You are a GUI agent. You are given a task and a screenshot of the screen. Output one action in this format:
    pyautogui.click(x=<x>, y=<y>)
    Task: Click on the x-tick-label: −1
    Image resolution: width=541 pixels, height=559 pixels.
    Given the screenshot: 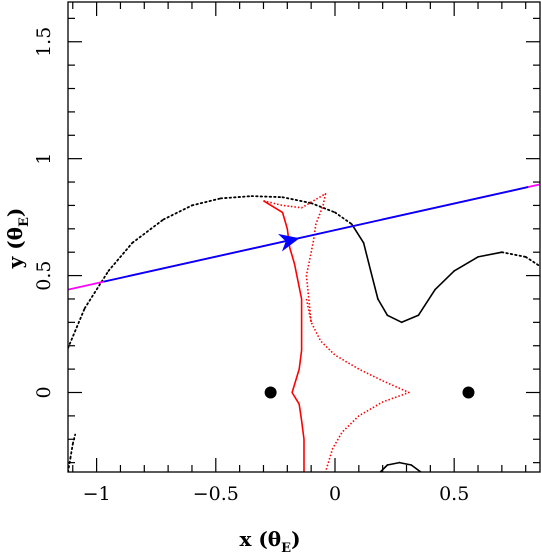 What is the action you would take?
    pyautogui.click(x=97, y=494)
    